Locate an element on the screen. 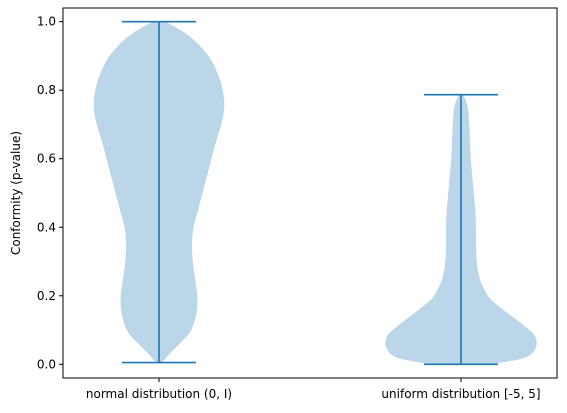  y-axis: 0.0 0.2 0.4 0.6 0.8 1.0 is located at coordinates (50, 193).